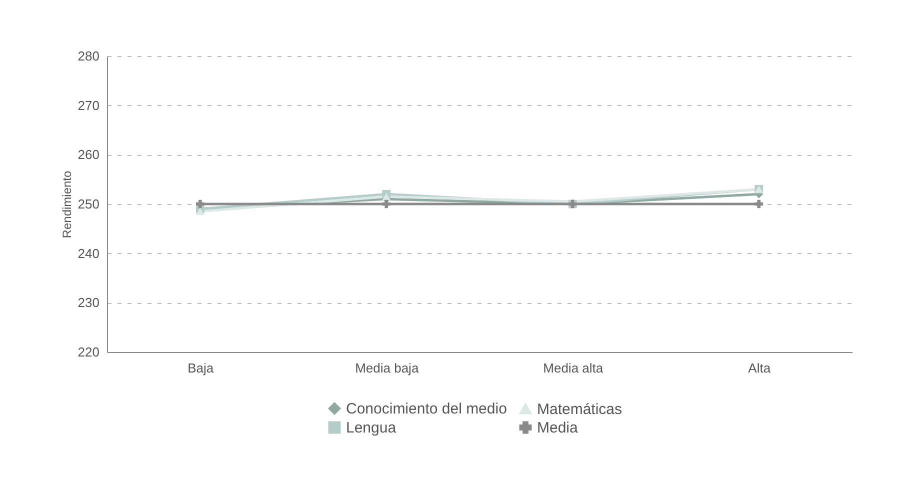  I want to click on y-tick-label: 260, so click(89, 154).